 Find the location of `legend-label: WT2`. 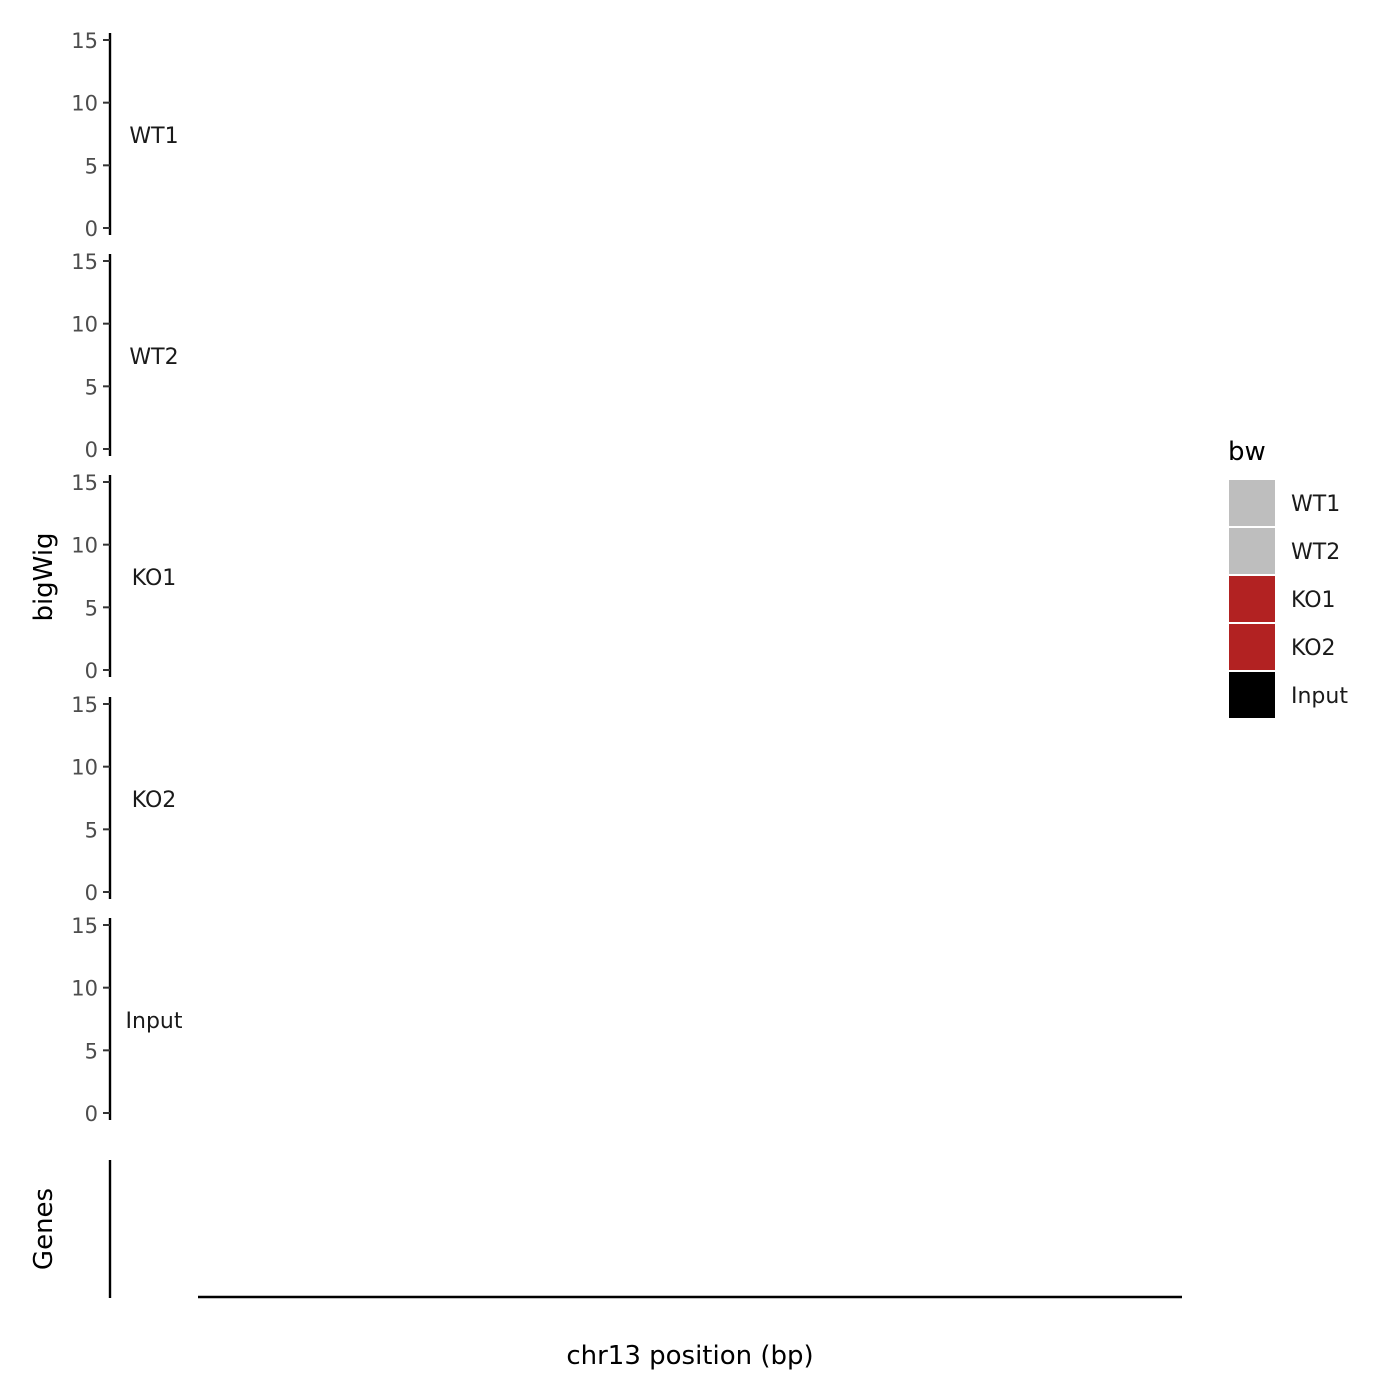

legend-label: WT2 is located at coordinates (1315, 552).